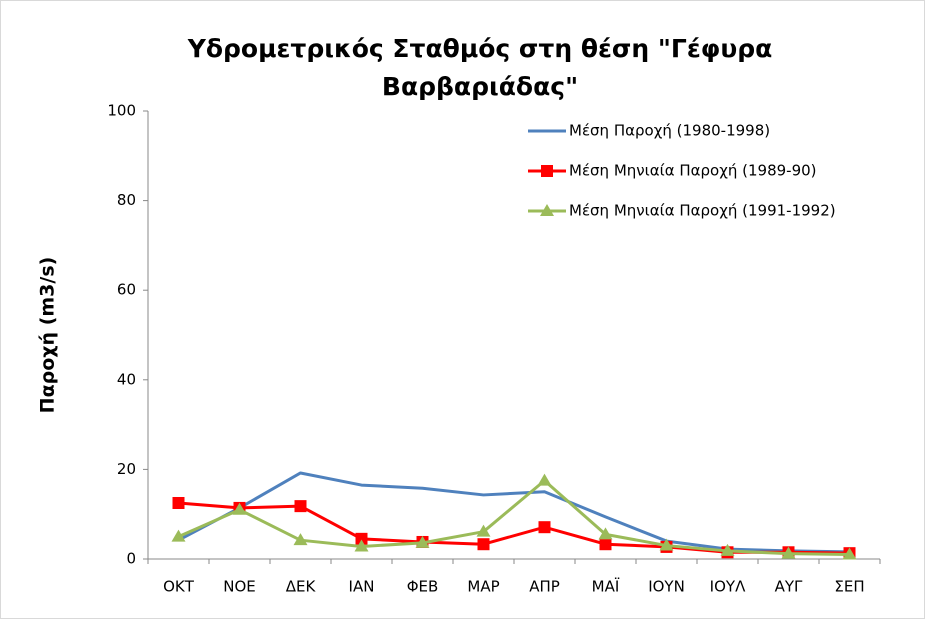 This screenshot has width=925, height=619. Describe the element at coordinates (669, 131) in the screenshot. I see `legend-label: Μέση Παροχή (1980-1998)` at that location.